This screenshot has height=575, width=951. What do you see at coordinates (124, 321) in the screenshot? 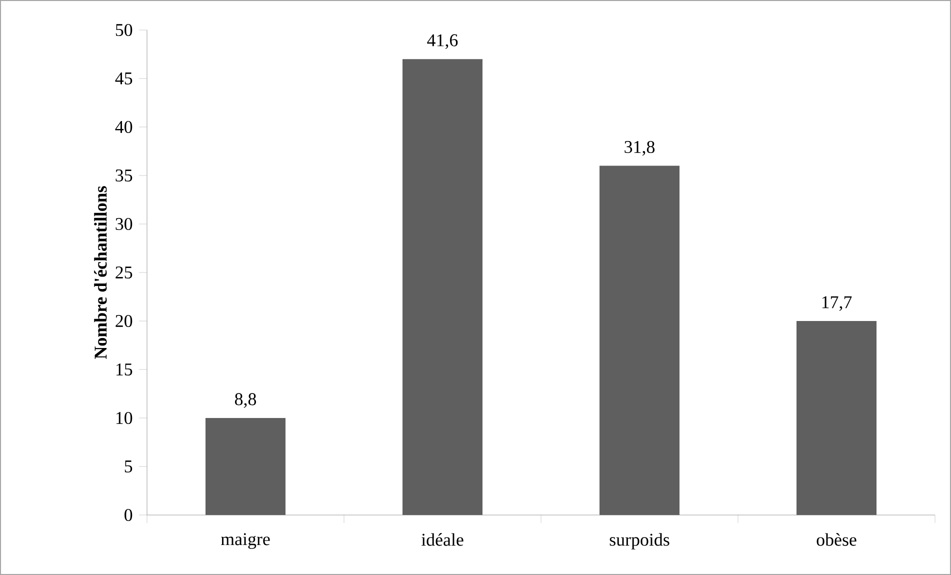
I see `y-tick-label: 20` at bounding box center [124, 321].